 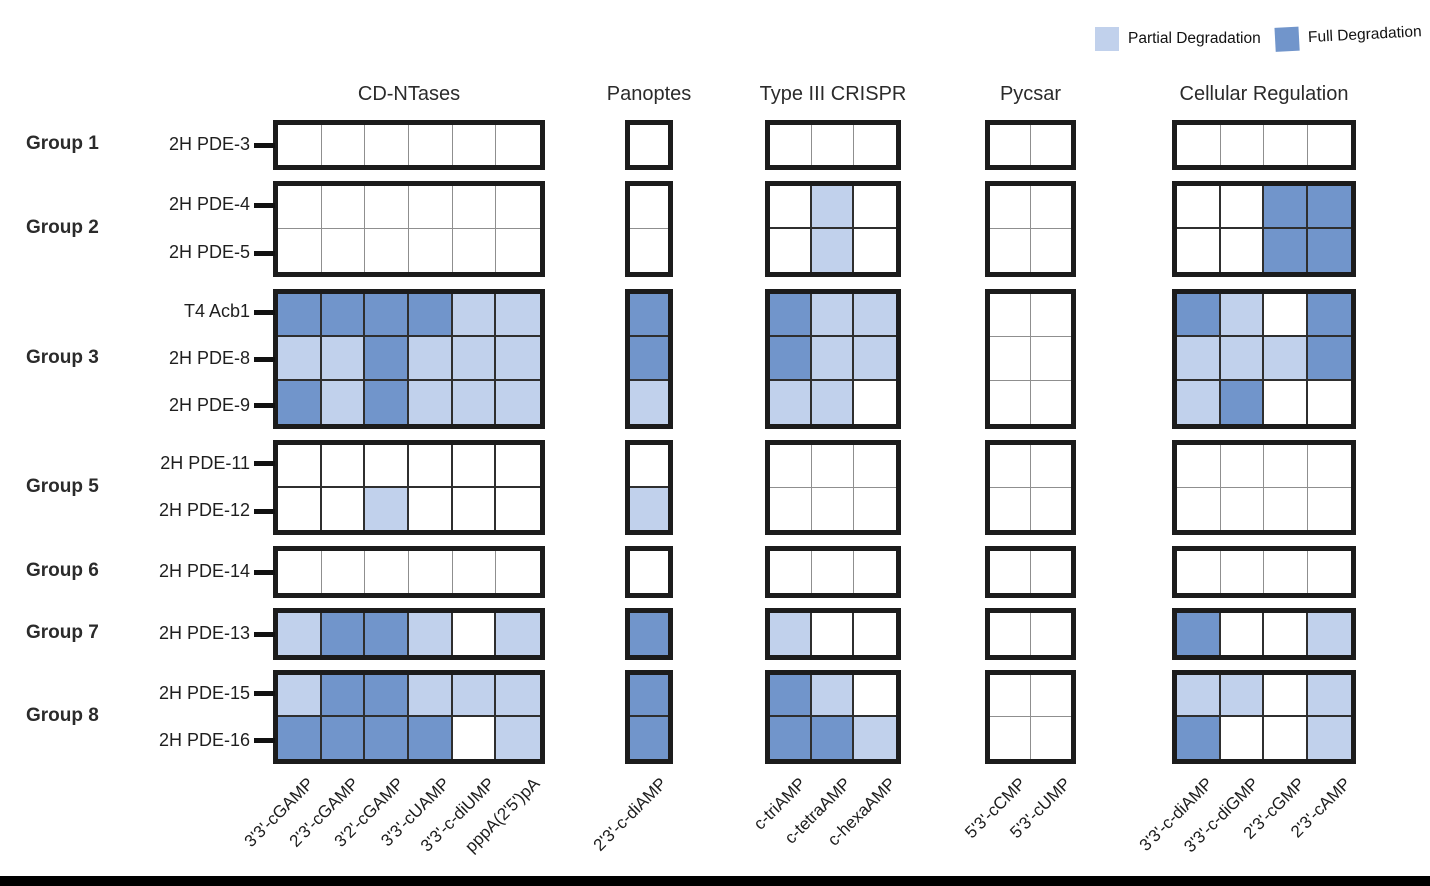 What do you see at coordinates (1194, 38) in the screenshot?
I see `legend-label-partial: Partial Degradation` at bounding box center [1194, 38].